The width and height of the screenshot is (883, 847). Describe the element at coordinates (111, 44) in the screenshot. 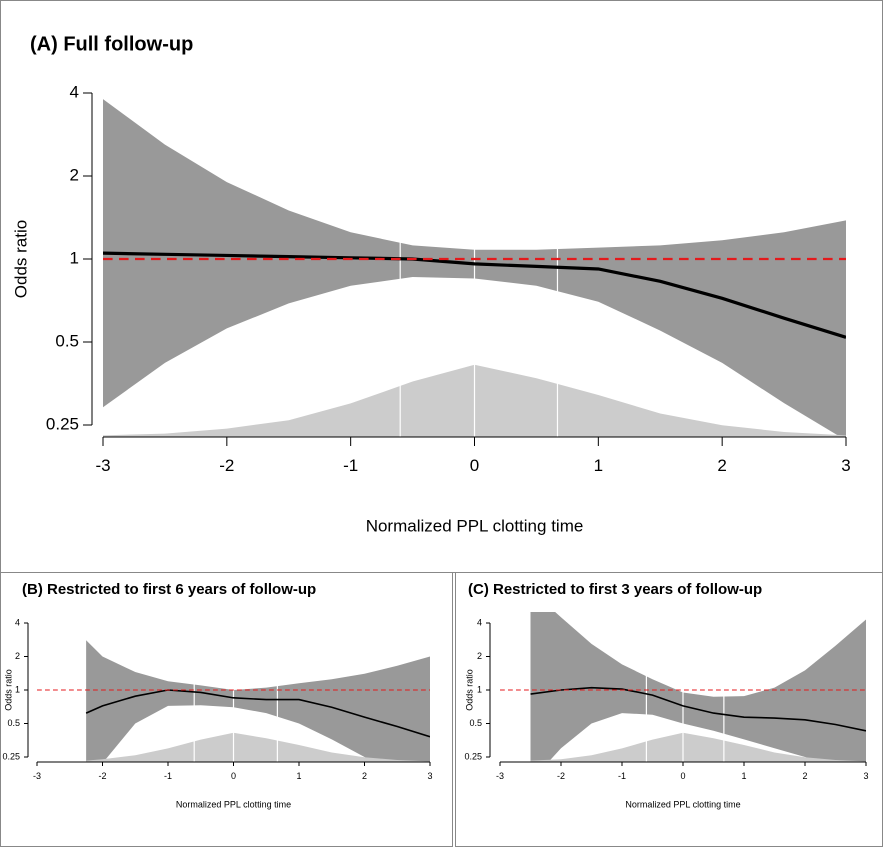

I see `panel-title: (A) Full follow-up` at that location.